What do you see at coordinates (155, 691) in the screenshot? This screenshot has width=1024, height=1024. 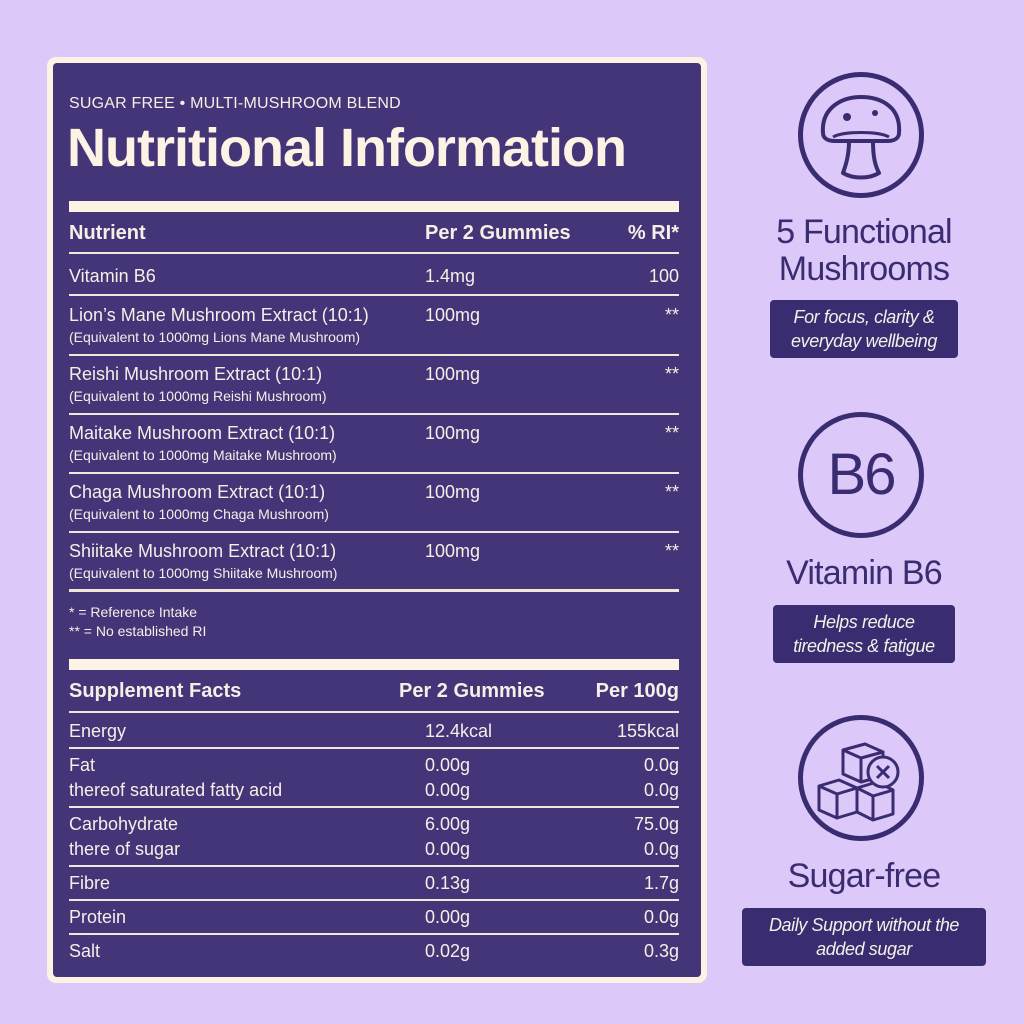 I see `supplement-facts-header: Supplement Facts` at bounding box center [155, 691].